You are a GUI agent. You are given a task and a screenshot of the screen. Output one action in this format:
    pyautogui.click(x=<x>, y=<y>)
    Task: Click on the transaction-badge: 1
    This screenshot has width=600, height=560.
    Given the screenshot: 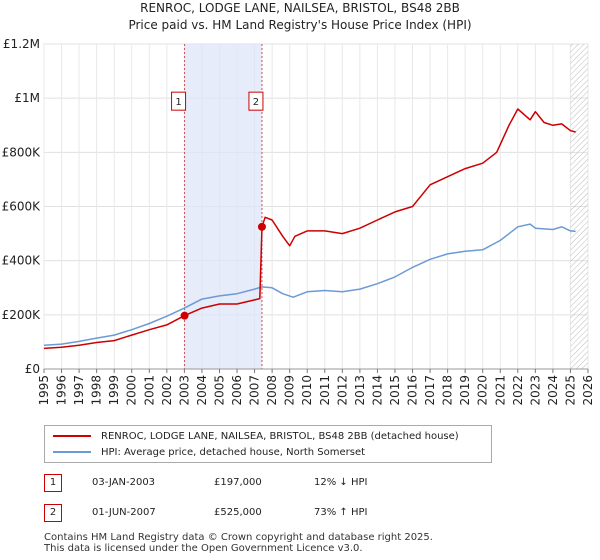 What is the action you would take?
    pyautogui.click(x=53, y=483)
    